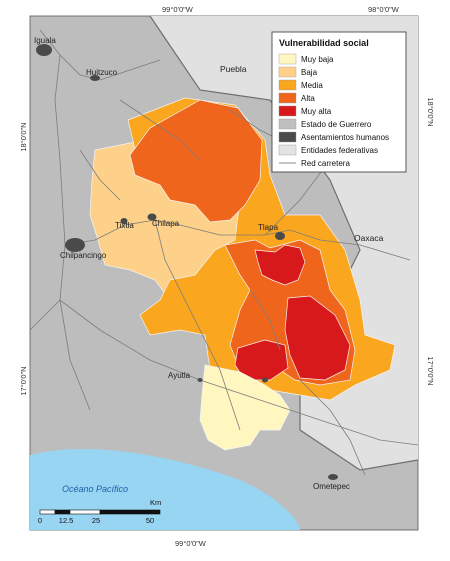 This screenshot has width=450, height=561. What do you see at coordinates (261, 360) in the screenshot?
I see `zone-muy-alta-south` at bounding box center [261, 360].